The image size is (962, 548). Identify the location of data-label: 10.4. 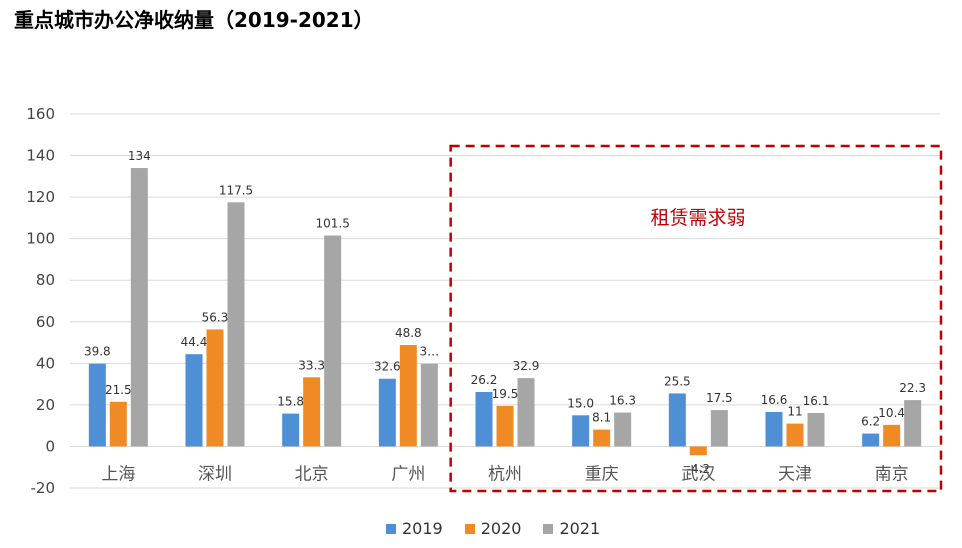
(891, 413).